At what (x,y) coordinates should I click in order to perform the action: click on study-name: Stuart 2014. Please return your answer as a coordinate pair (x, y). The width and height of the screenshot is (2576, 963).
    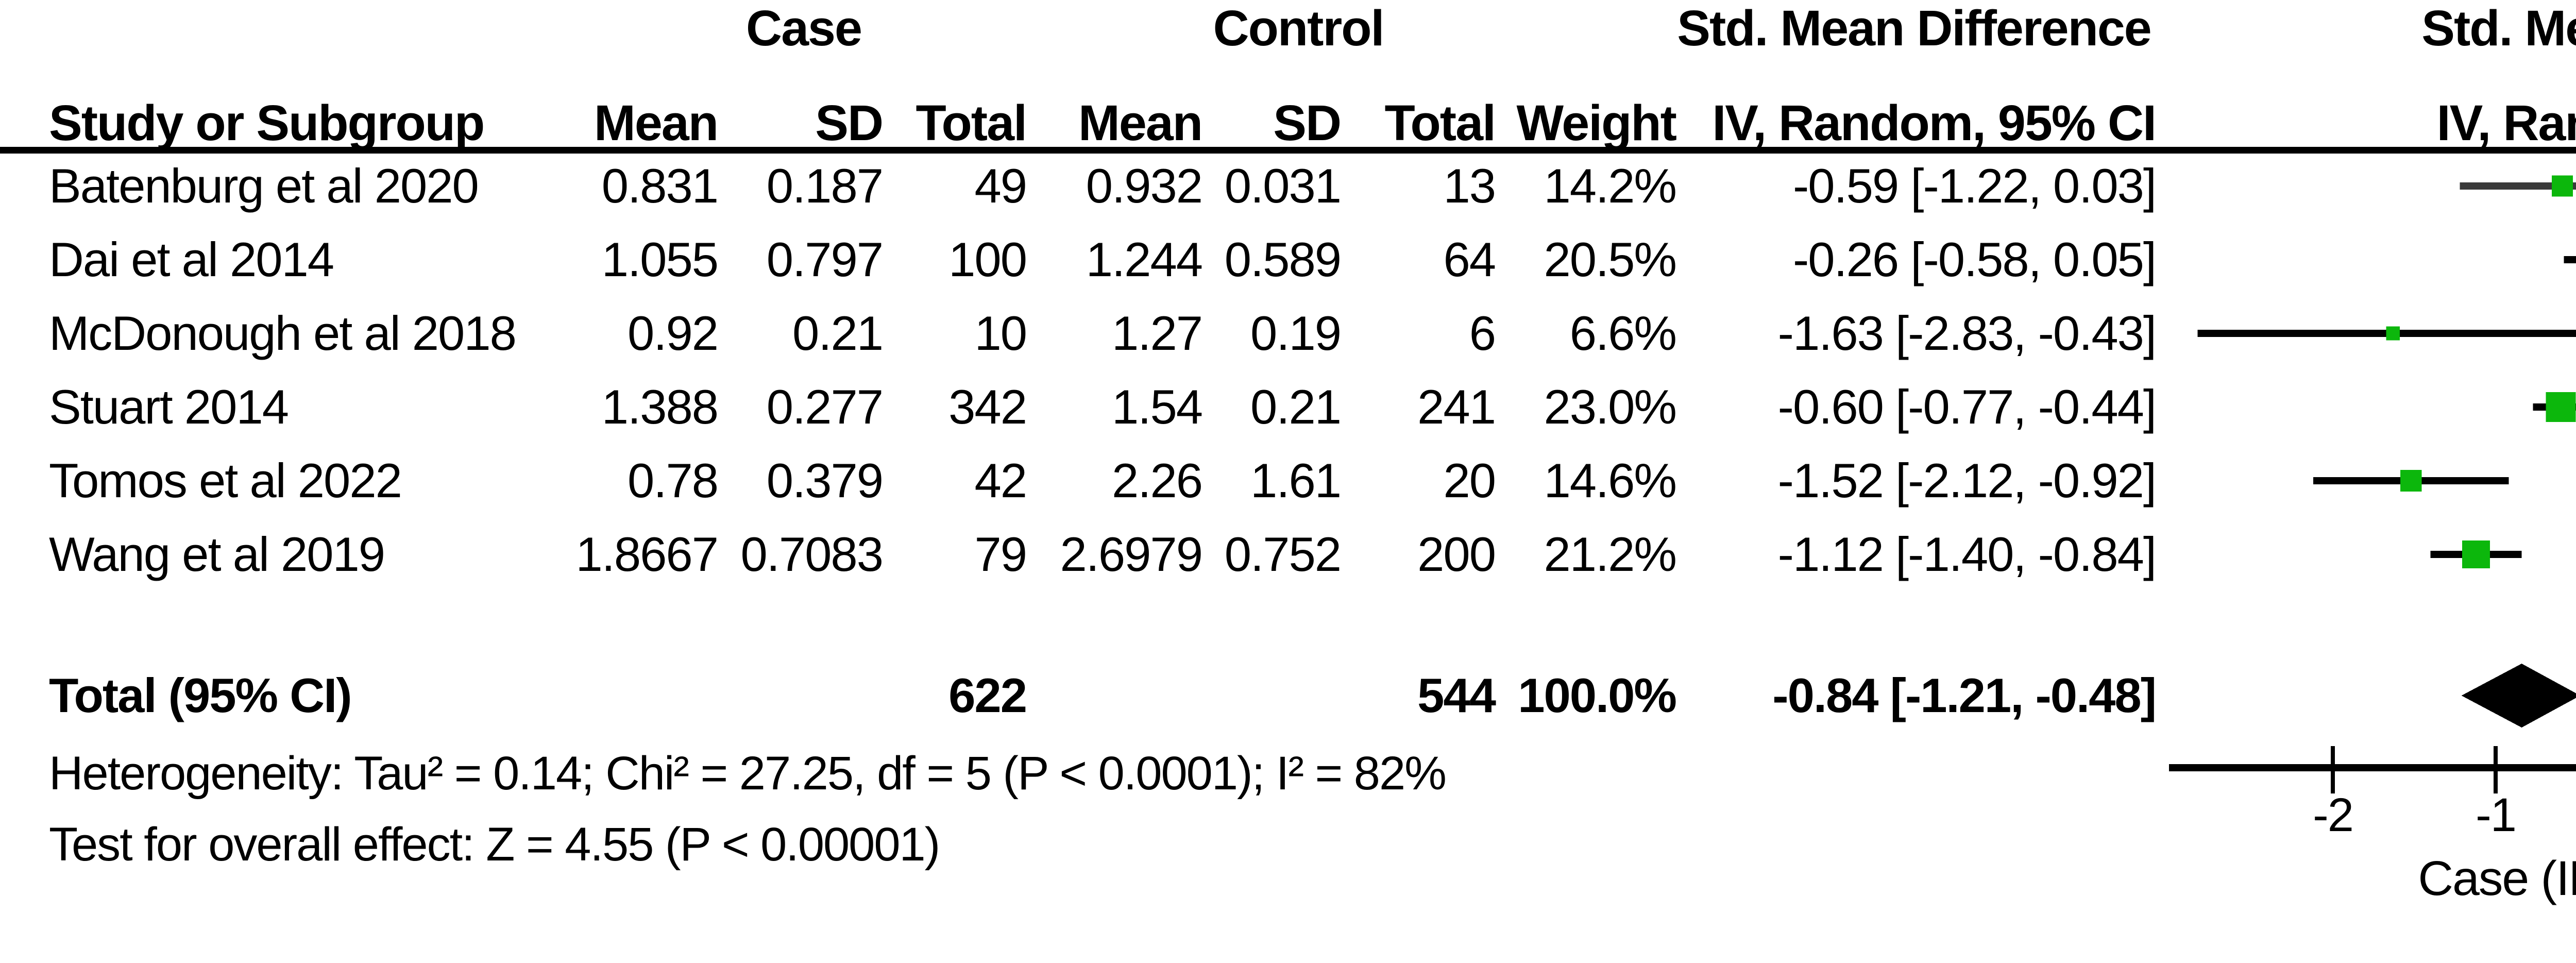
    Looking at the image, I should click on (169, 407).